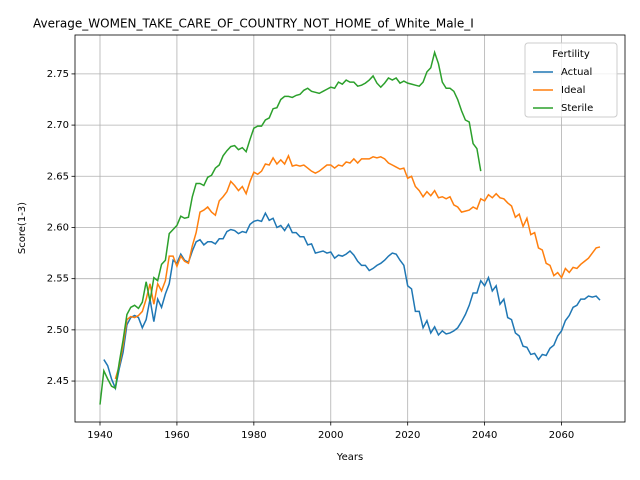  I want to click on y-tick-label: 2.70, so click(58, 125).